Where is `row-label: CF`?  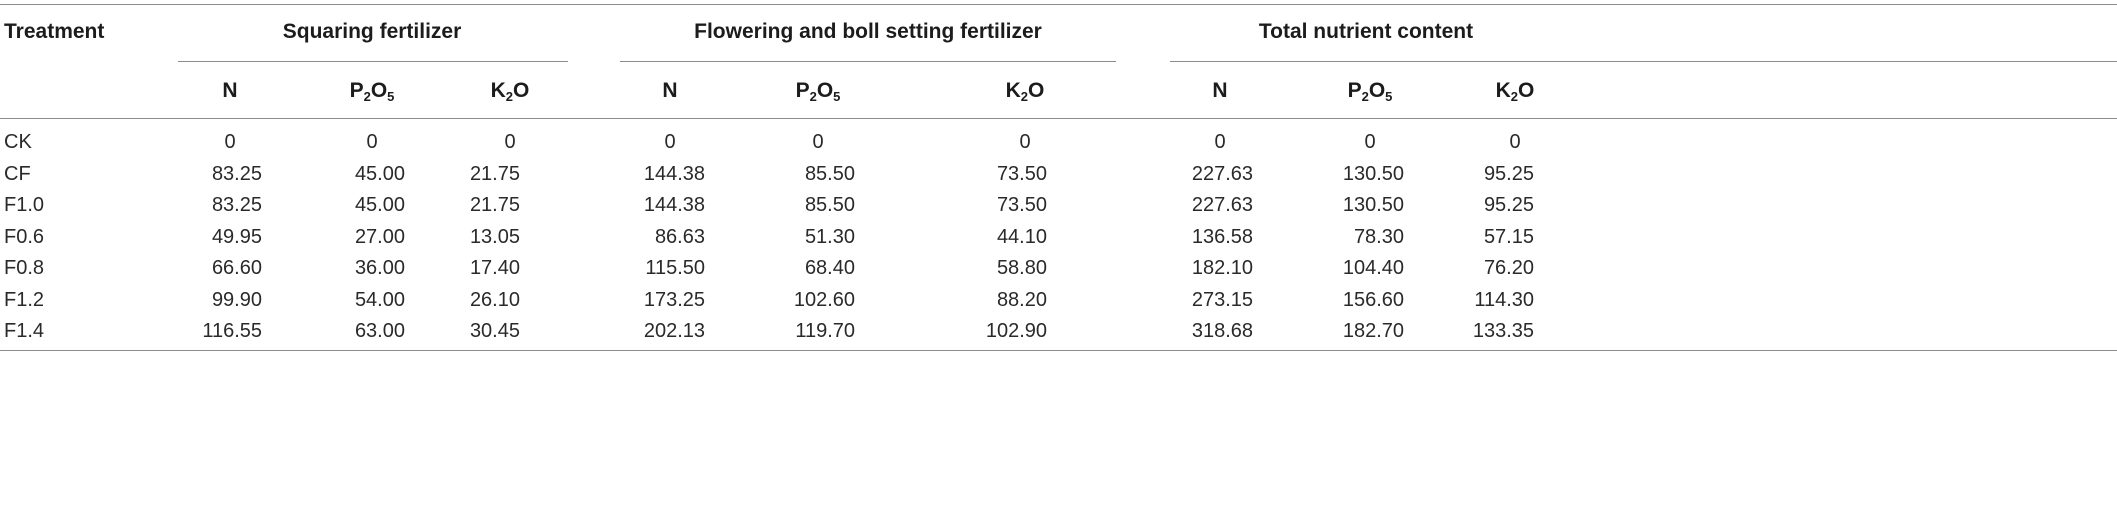
row-label: CF is located at coordinates (17, 173).